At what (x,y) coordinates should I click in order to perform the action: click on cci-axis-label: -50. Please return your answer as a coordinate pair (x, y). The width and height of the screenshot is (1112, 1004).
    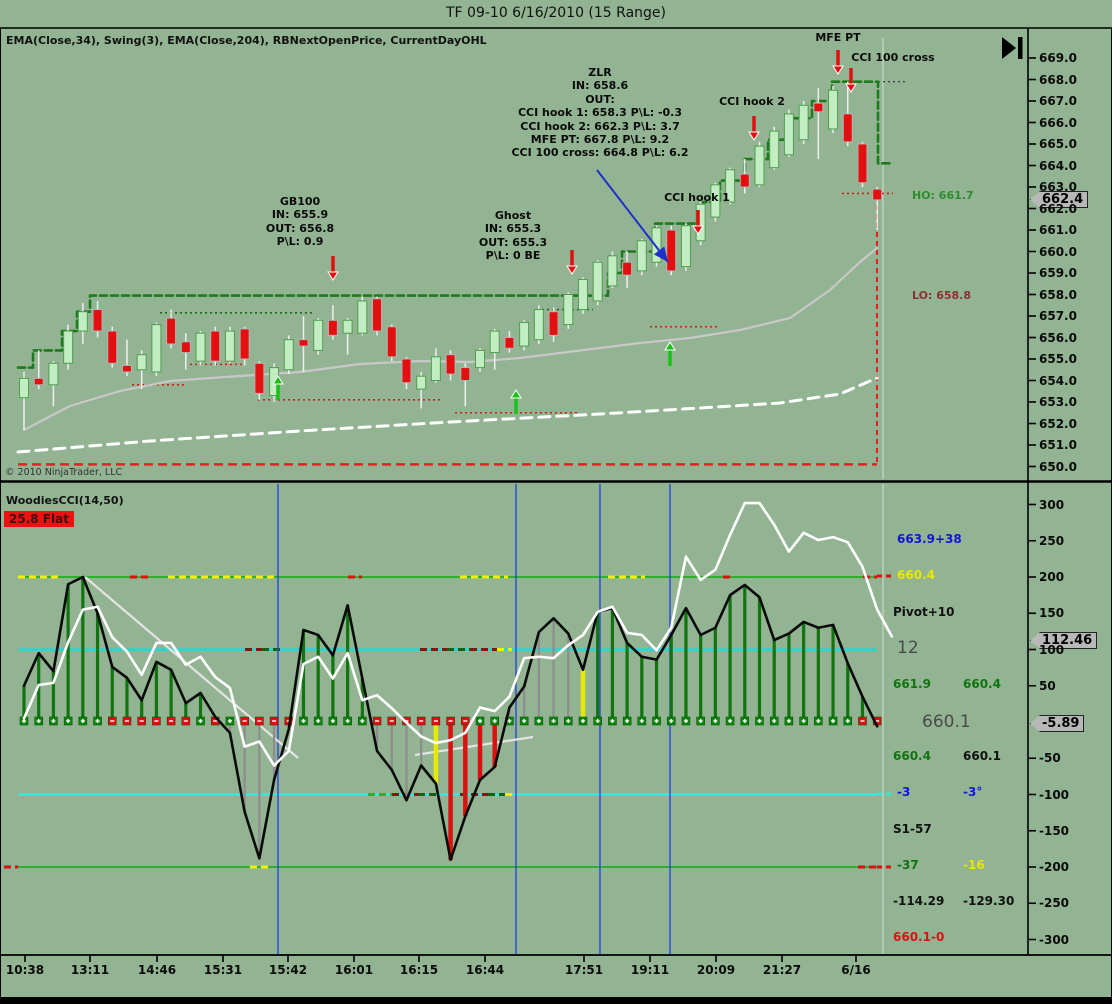
    Looking at the image, I should click on (1050, 758).